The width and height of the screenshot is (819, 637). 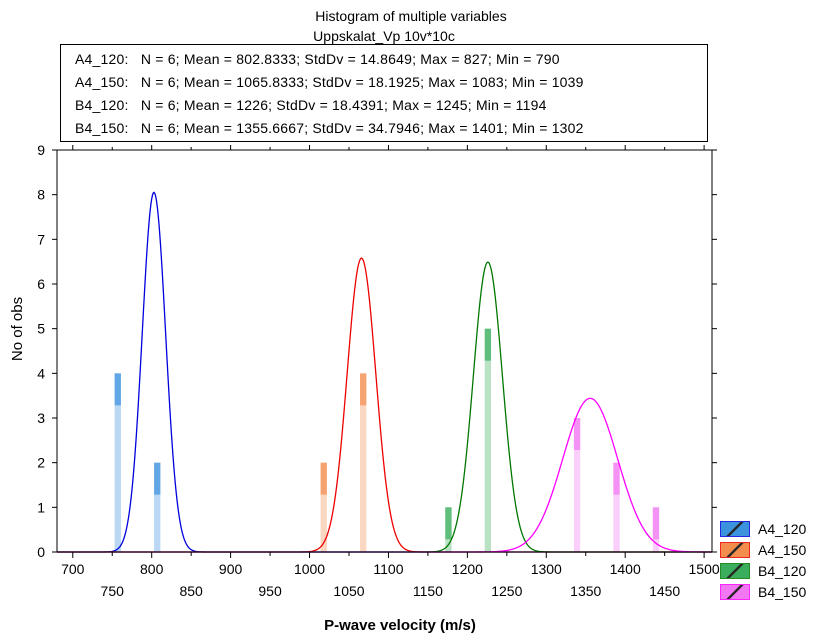 What do you see at coordinates (384, 36) in the screenshot?
I see `chart-subtitle: Uppskalat_Vp 10v*10c` at bounding box center [384, 36].